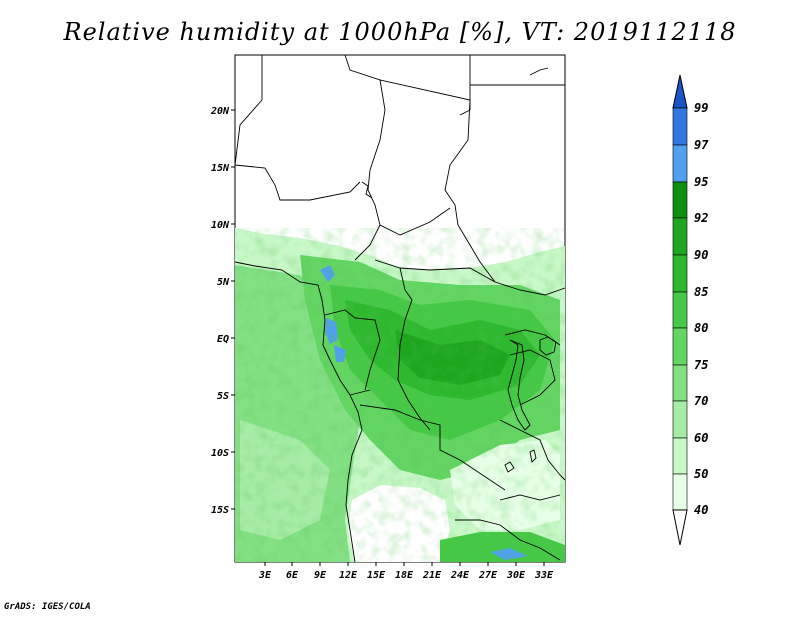 The image size is (800, 618). What do you see at coordinates (701, 328) in the screenshot?
I see `colorbar-label: 80` at bounding box center [701, 328].